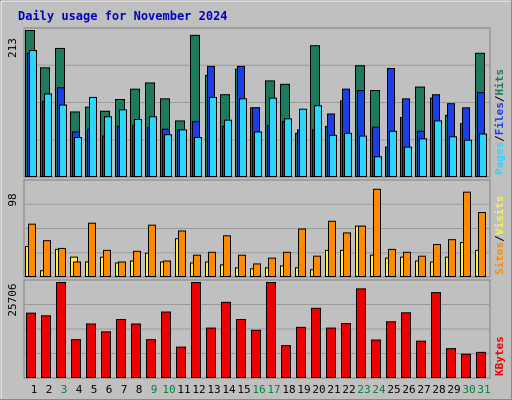  What do you see at coordinates (94, 389) in the screenshot?
I see `x-tick-label-5: 5` at bounding box center [94, 389].